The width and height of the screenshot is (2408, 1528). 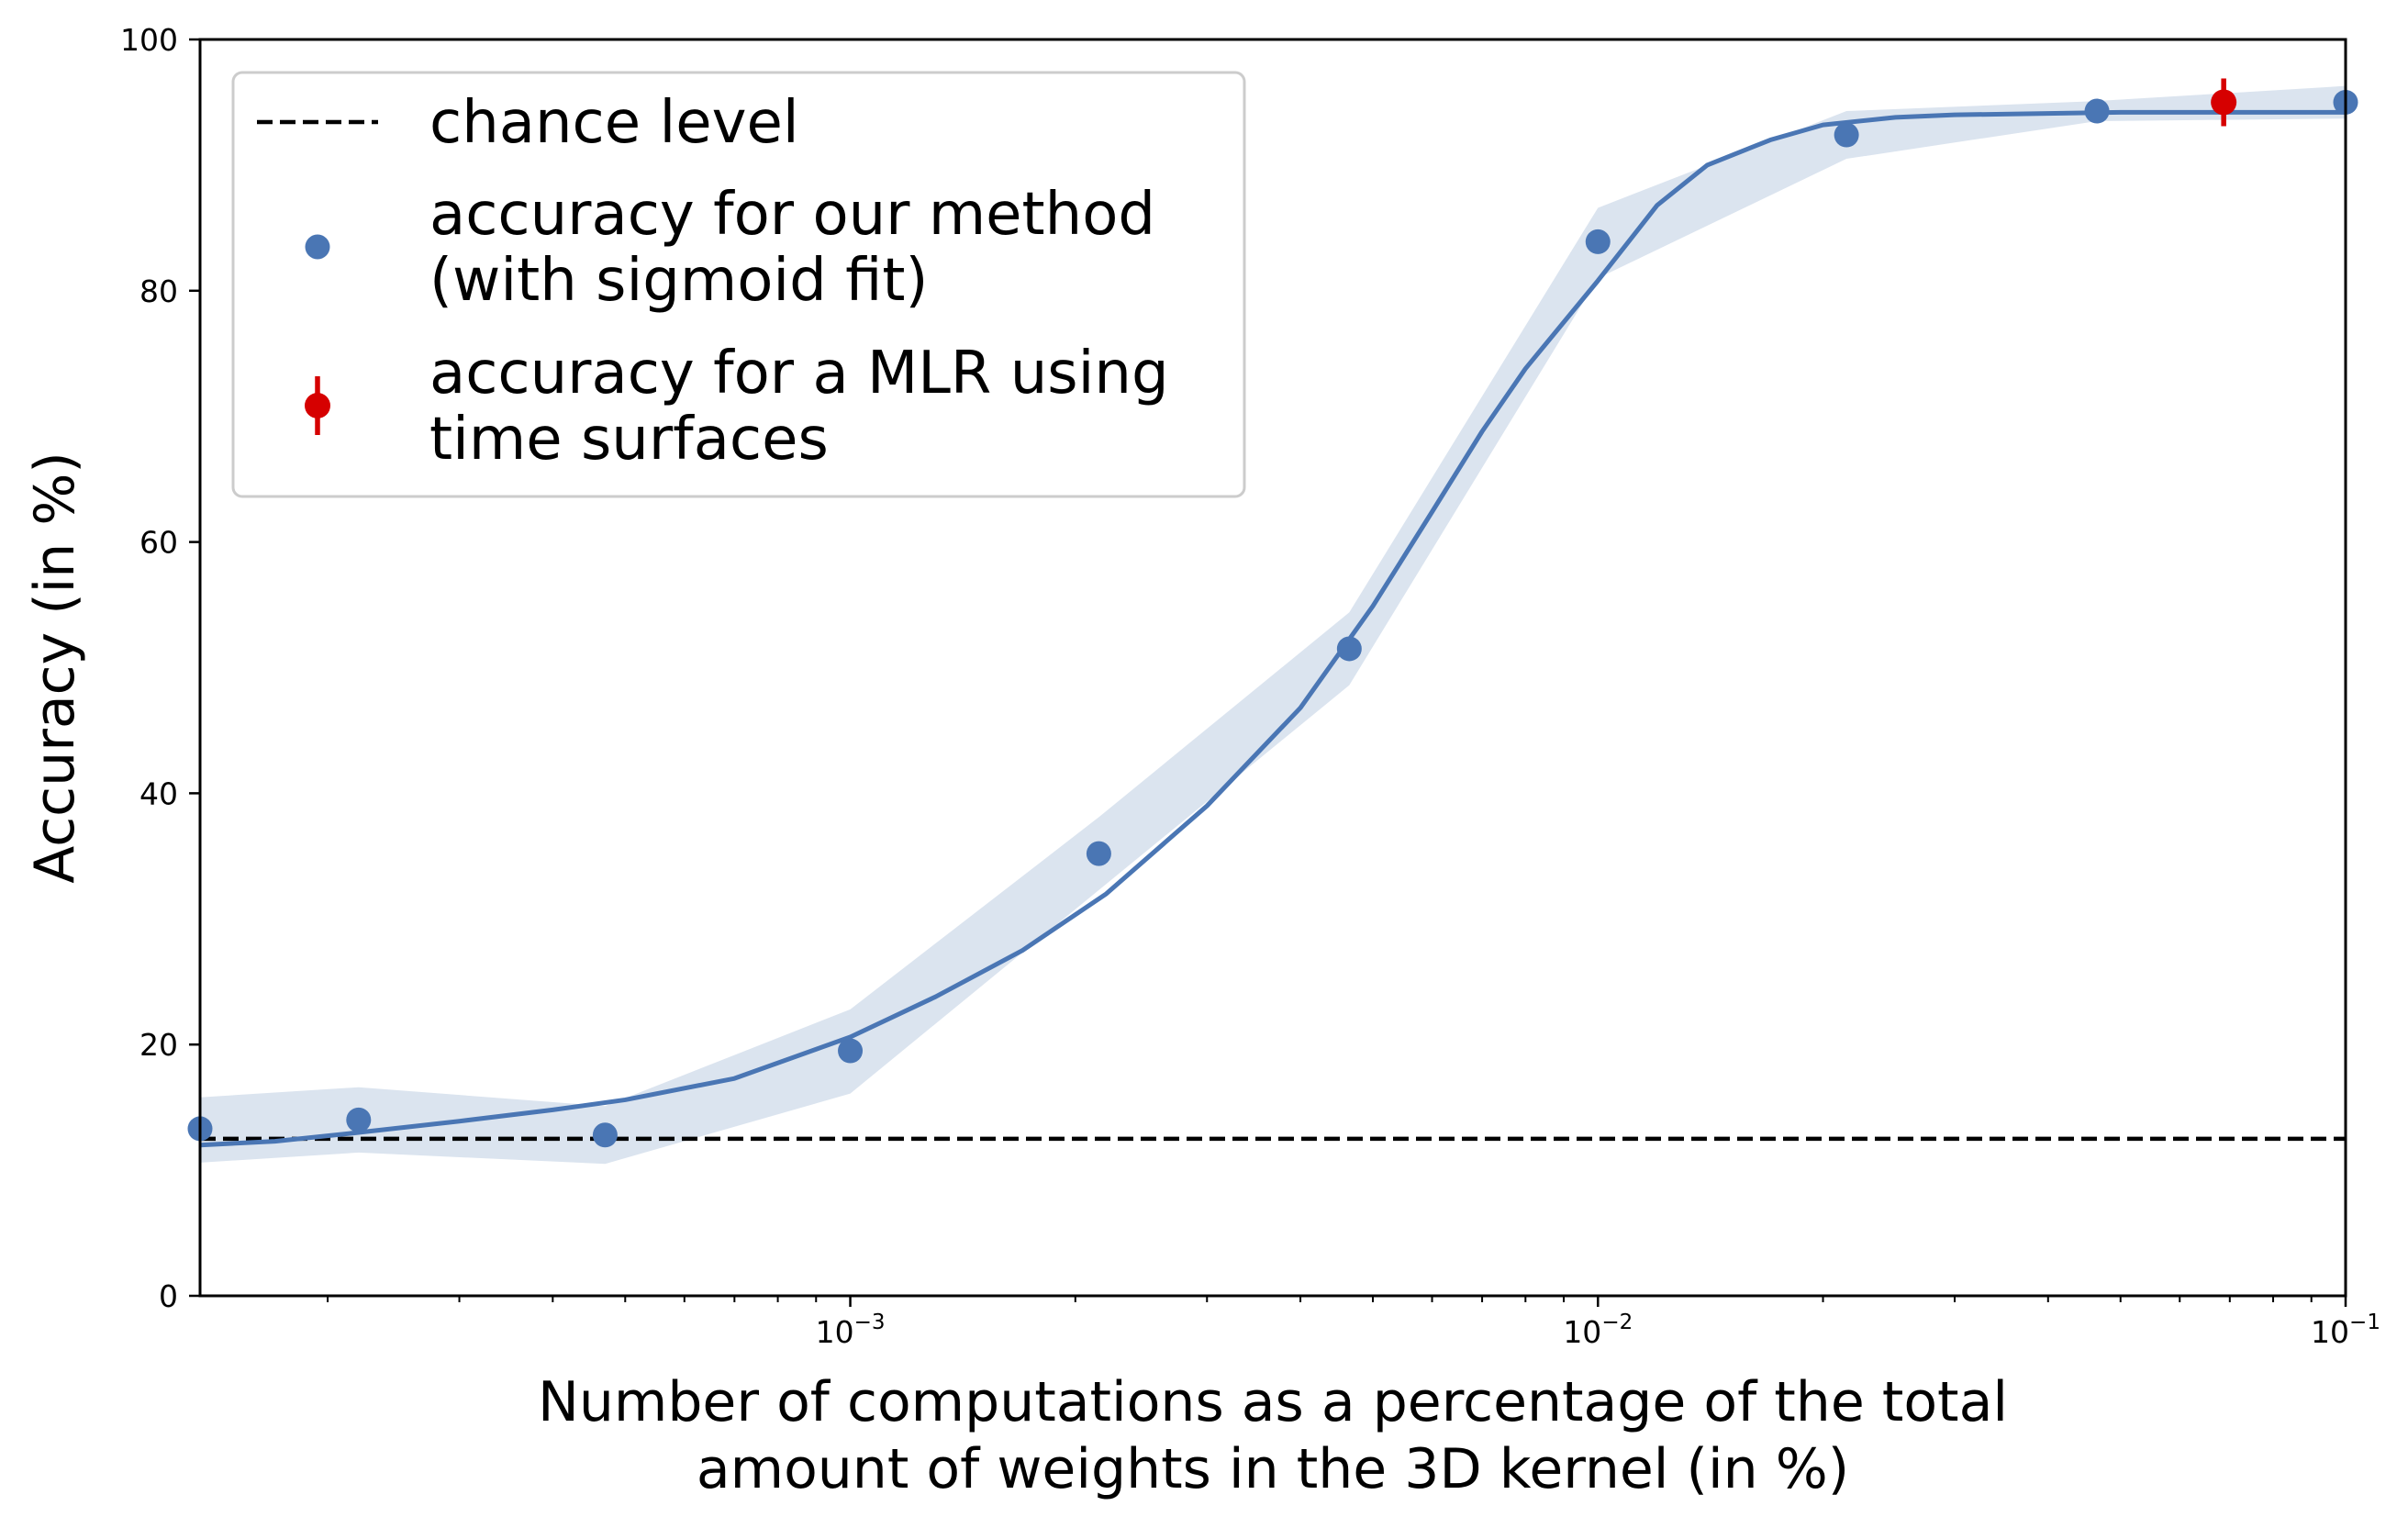 I want to click on y-axis-title: Accuracy (in %), so click(x=55, y=668).